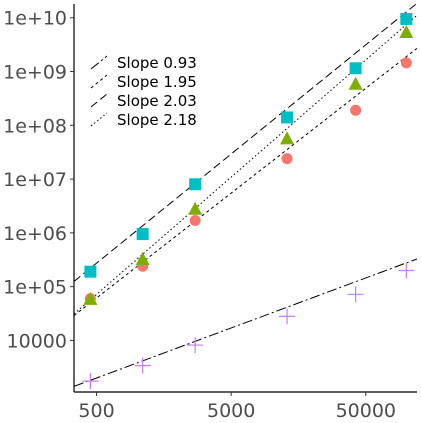 The image size is (421, 423). What do you see at coordinates (157, 120) in the screenshot?
I see `legend-label: Slope 2.18` at bounding box center [157, 120].